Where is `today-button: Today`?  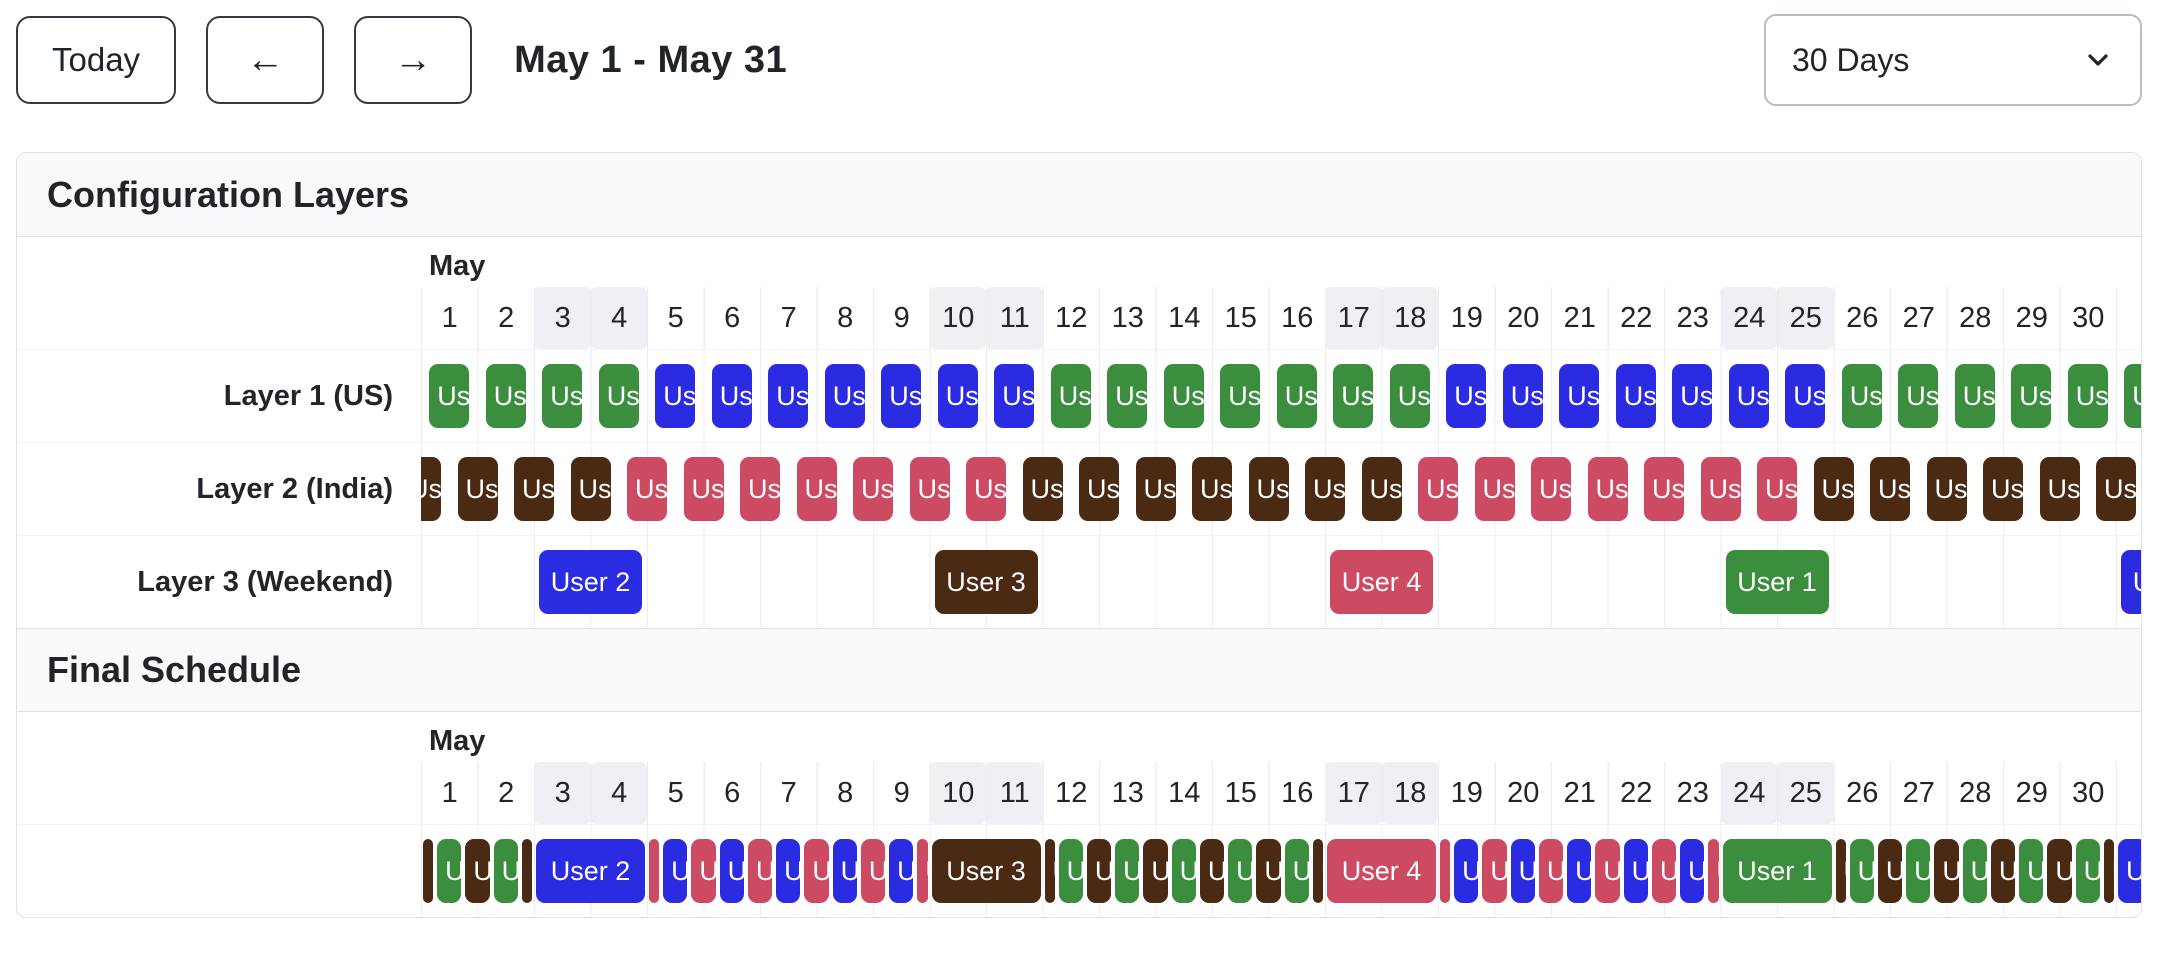 today-button: Today is located at coordinates (96, 60).